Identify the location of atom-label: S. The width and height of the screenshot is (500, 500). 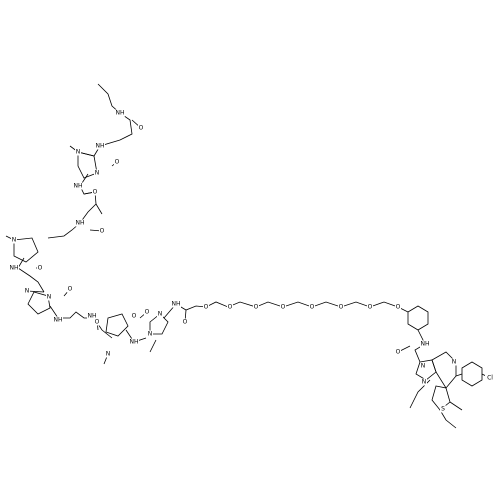
(443, 409).